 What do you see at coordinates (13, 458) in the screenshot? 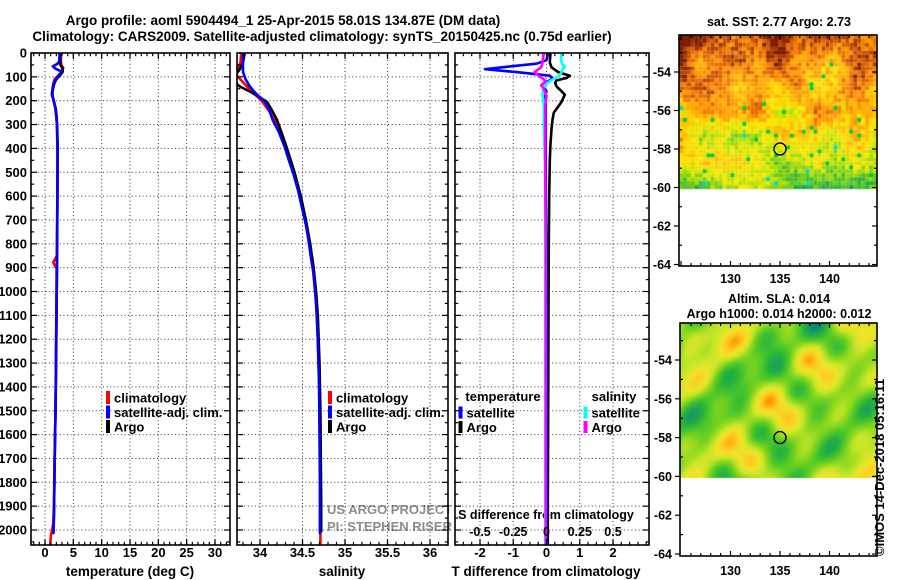
I see `depth-tick-label: 1700` at bounding box center [13, 458].